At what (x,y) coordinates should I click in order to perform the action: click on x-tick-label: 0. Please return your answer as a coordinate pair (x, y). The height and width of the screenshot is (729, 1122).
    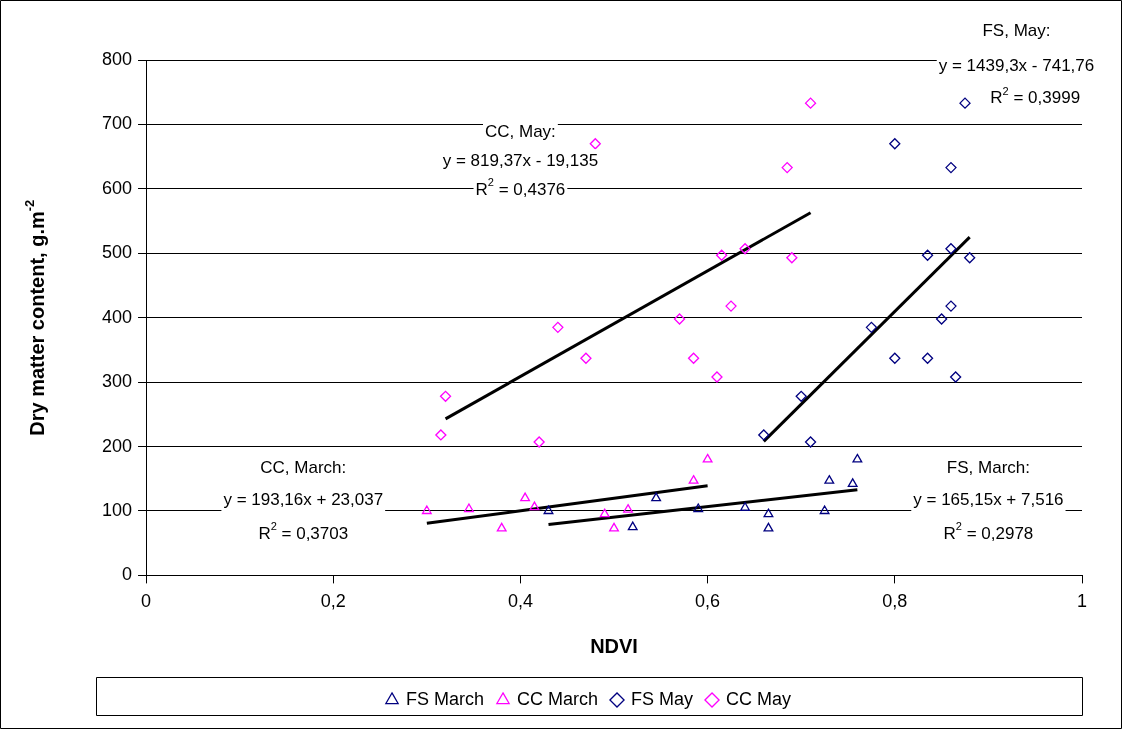
    Looking at the image, I should click on (146, 601).